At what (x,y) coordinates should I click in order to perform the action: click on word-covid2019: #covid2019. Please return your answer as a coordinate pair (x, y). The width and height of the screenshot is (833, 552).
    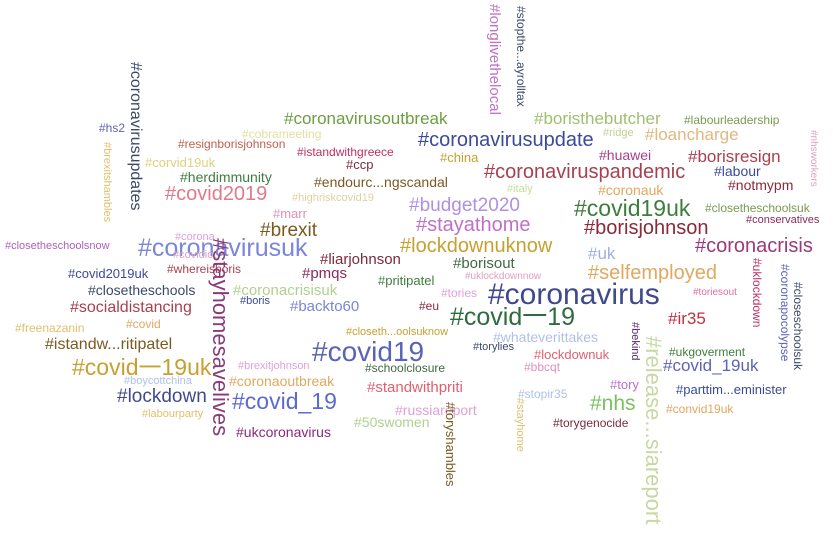
    Looking at the image, I should click on (216, 194).